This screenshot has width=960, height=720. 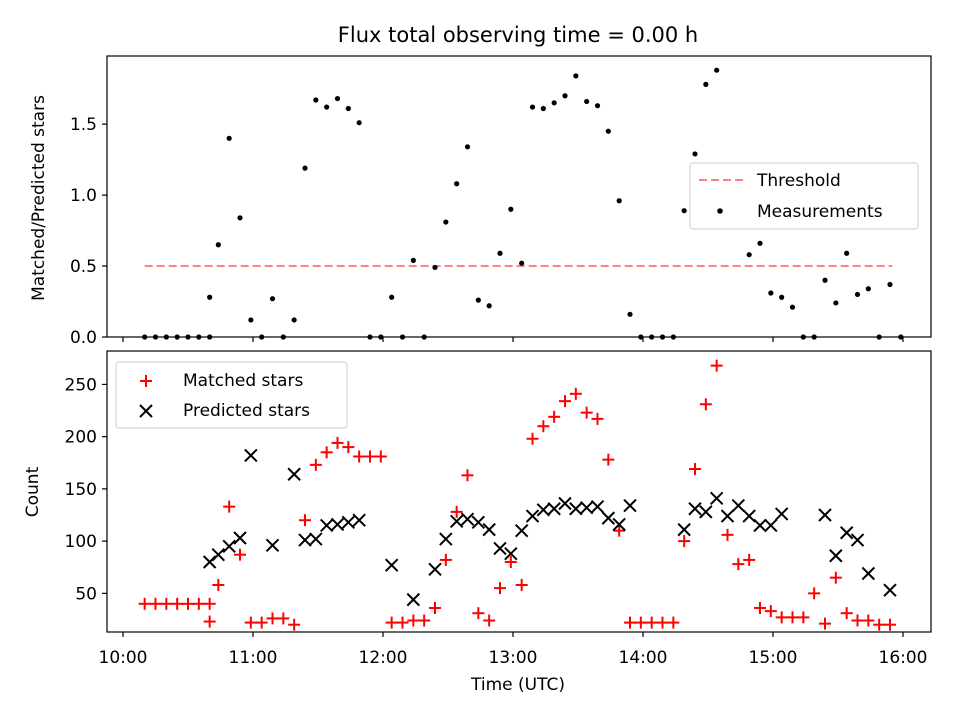 What do you see at coordinates (643, 658) in the screenshot?
I see `bottom-xtick-label: 14:00` at bounding box center [643, 658].